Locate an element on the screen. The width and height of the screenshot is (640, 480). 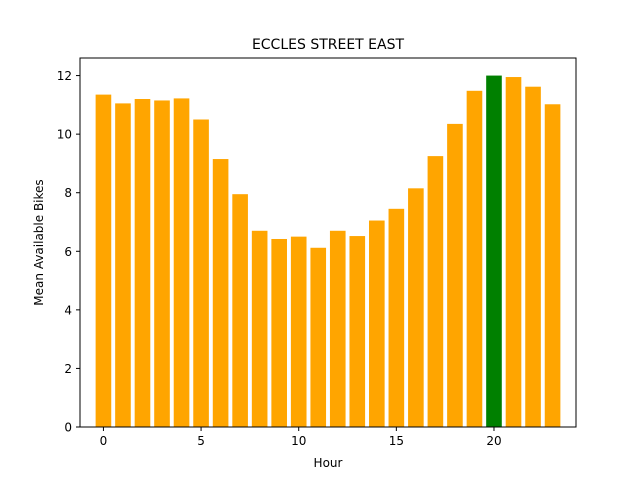
x-axis-ticks: 0 5 10 15 20 is located at coordinates (301, 437).